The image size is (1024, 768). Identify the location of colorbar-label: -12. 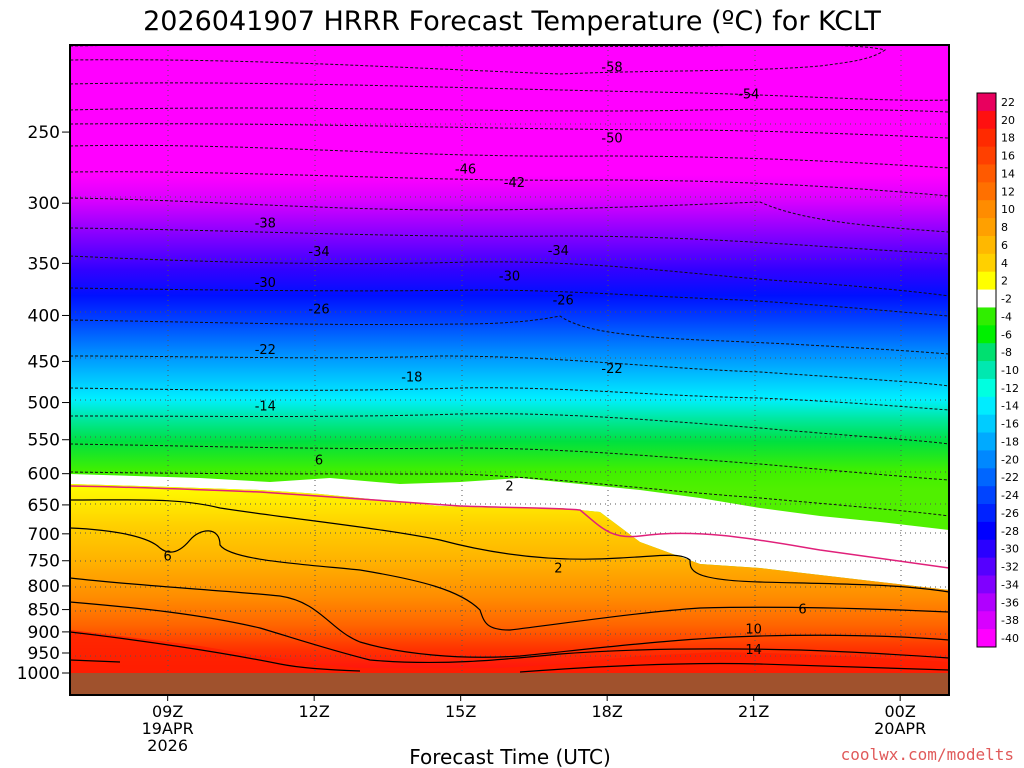
(1010, 388).